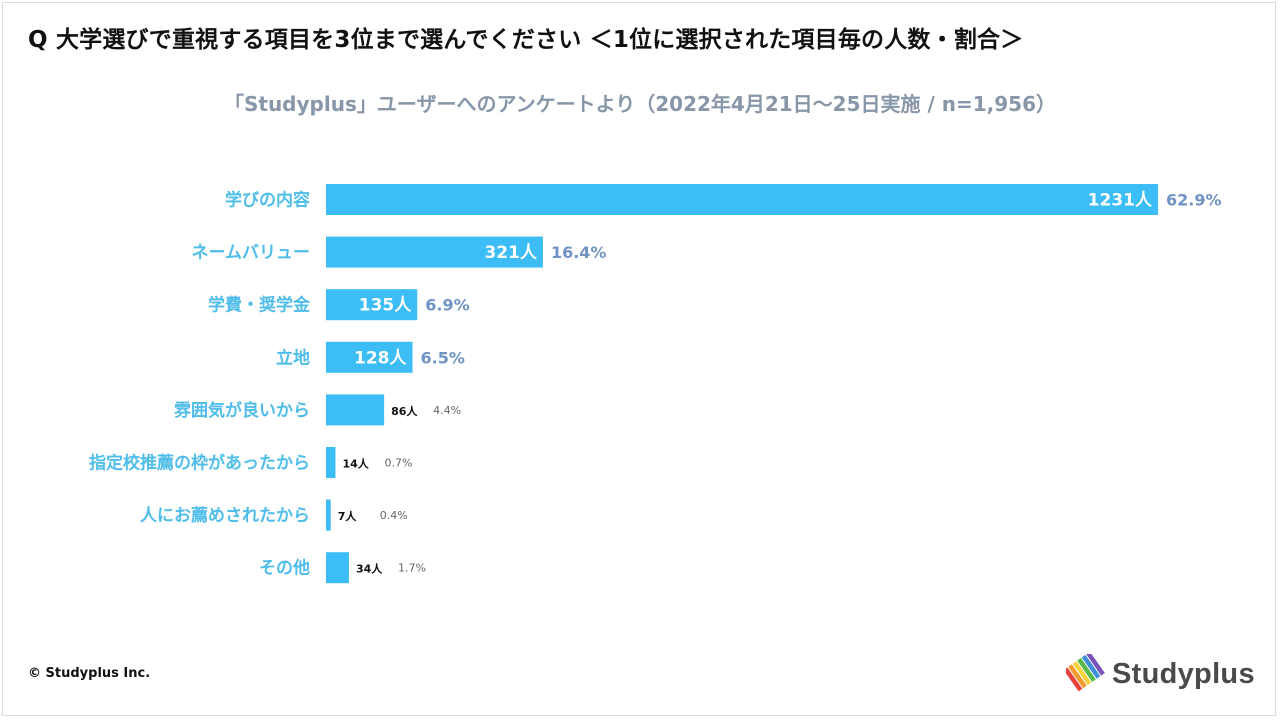 The image size is (1280, 720). What do you see at coordinates (380, 358) in the screenshot?
I see `count-label: 128人` at bounding box center [380, 358].